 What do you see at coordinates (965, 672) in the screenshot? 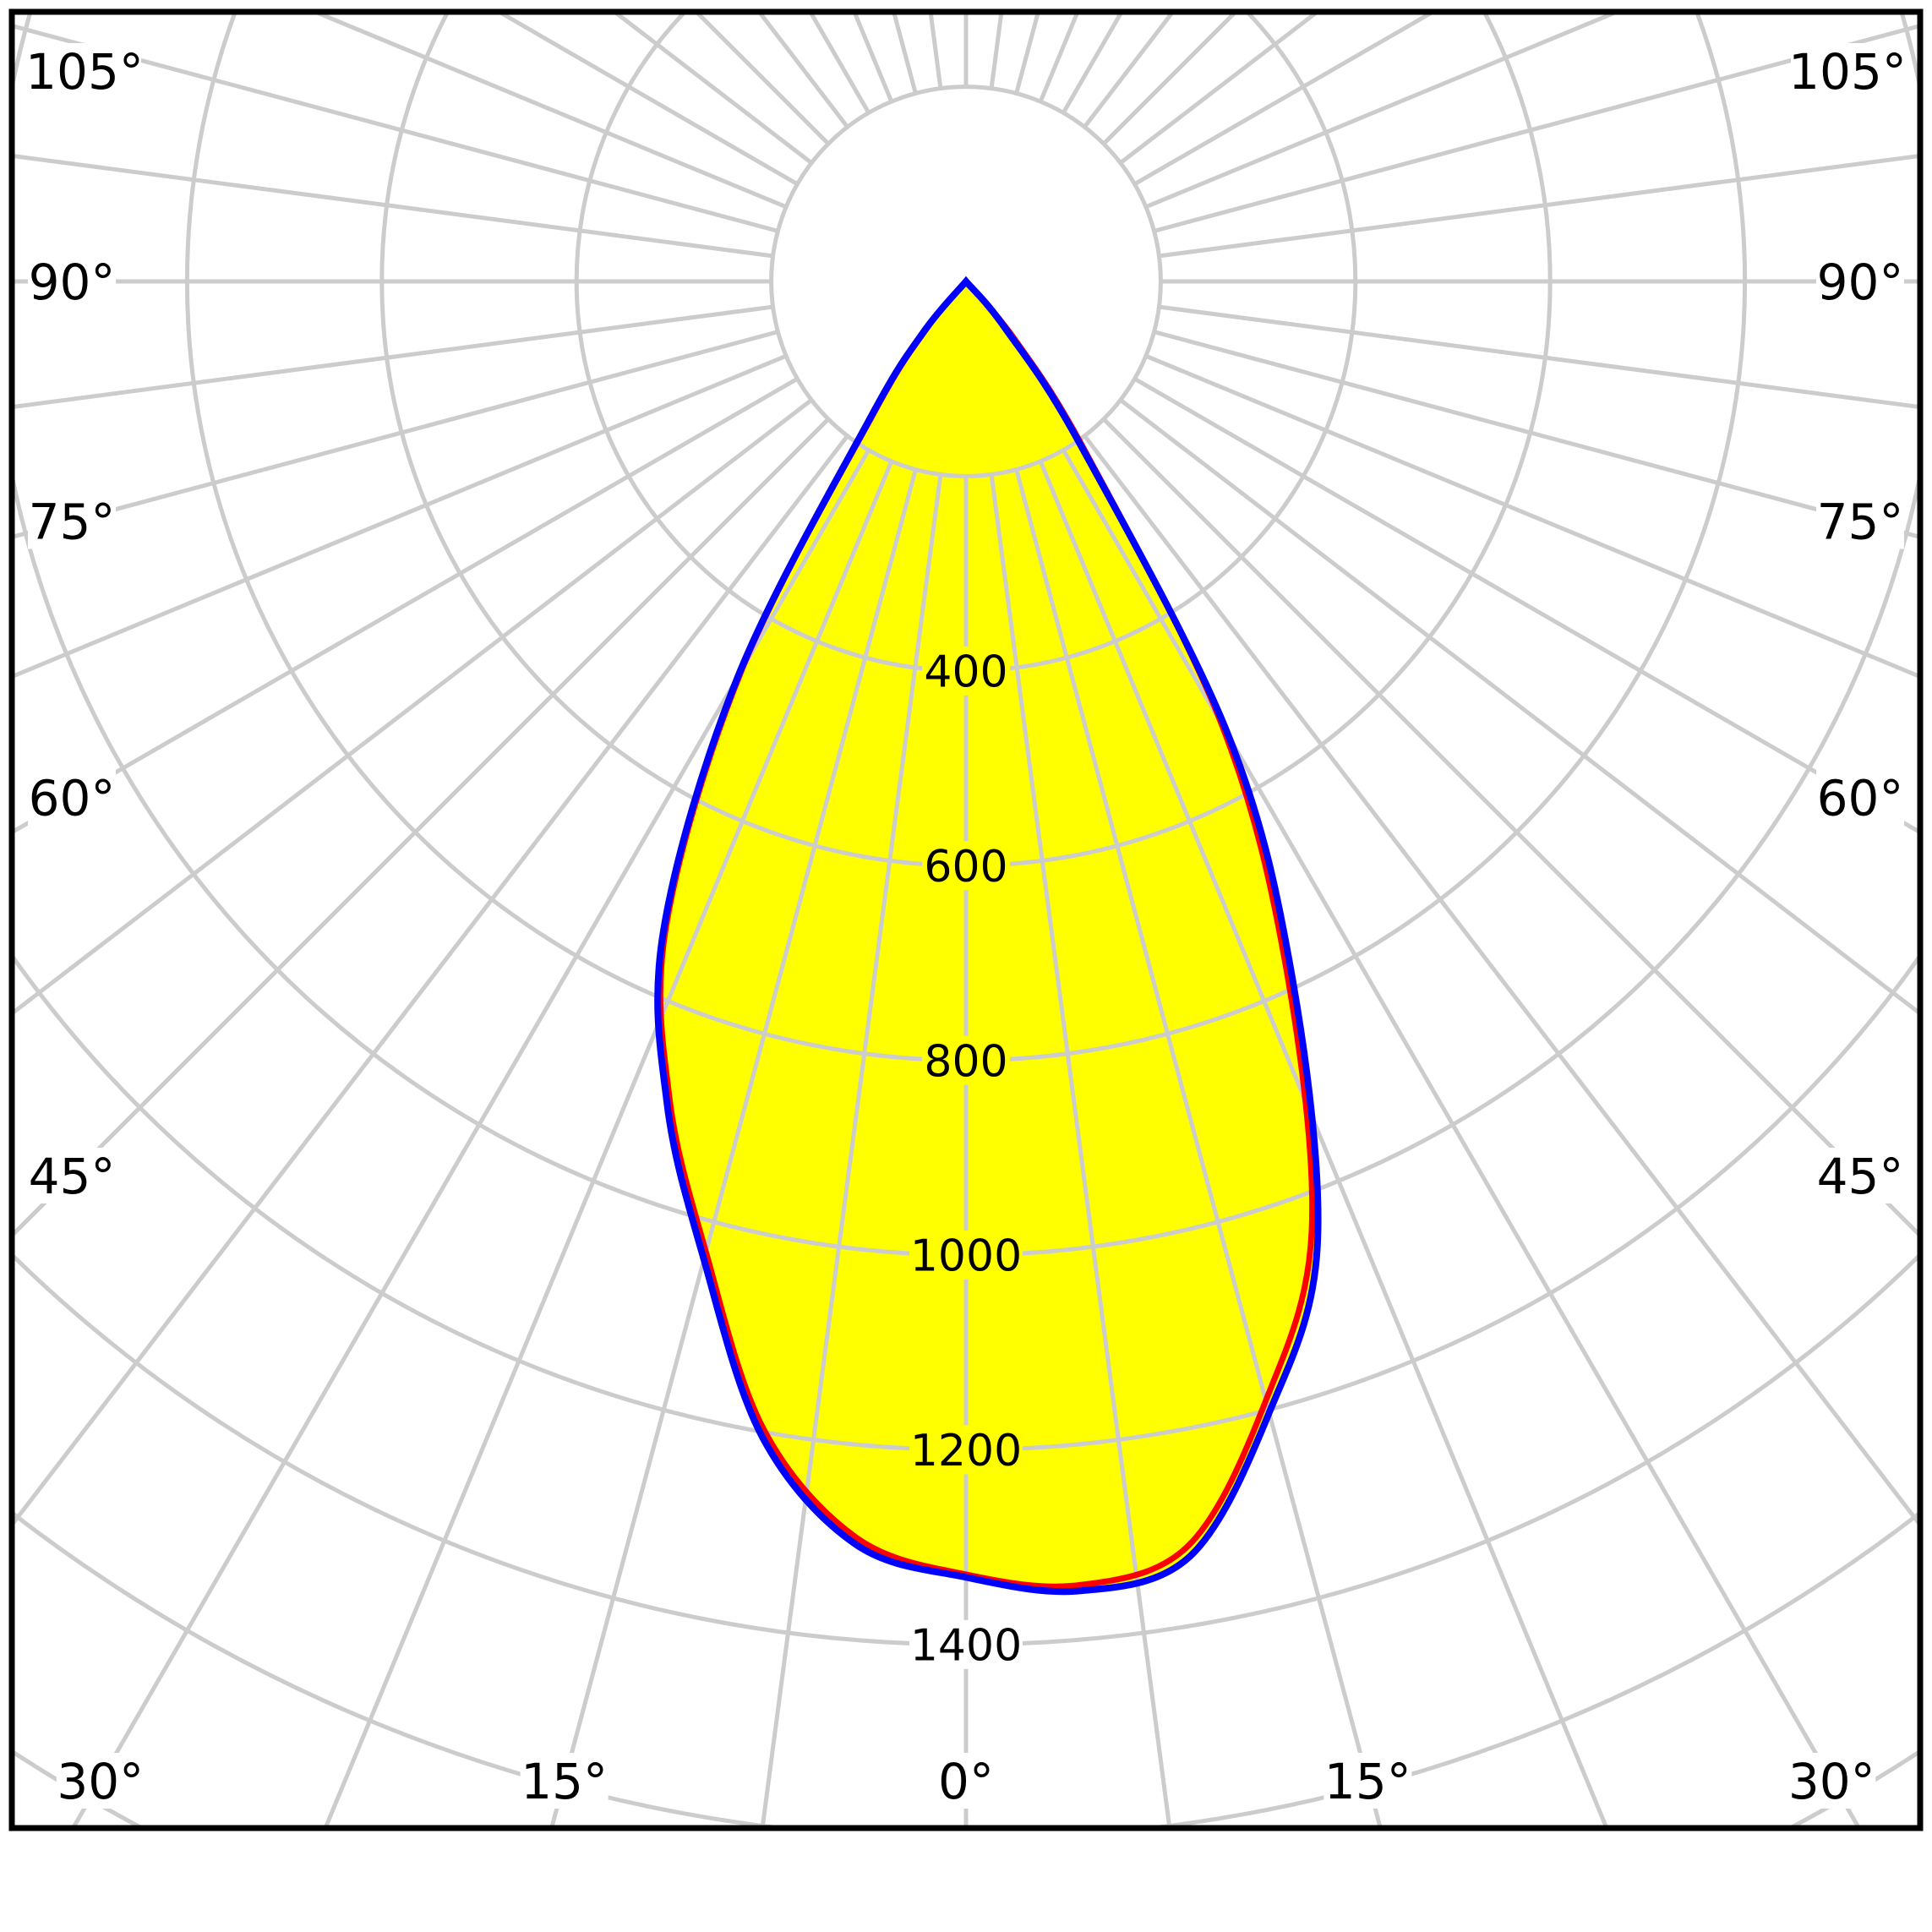
I see `radial-tick-label: 400` at bounding box center [965, 672].